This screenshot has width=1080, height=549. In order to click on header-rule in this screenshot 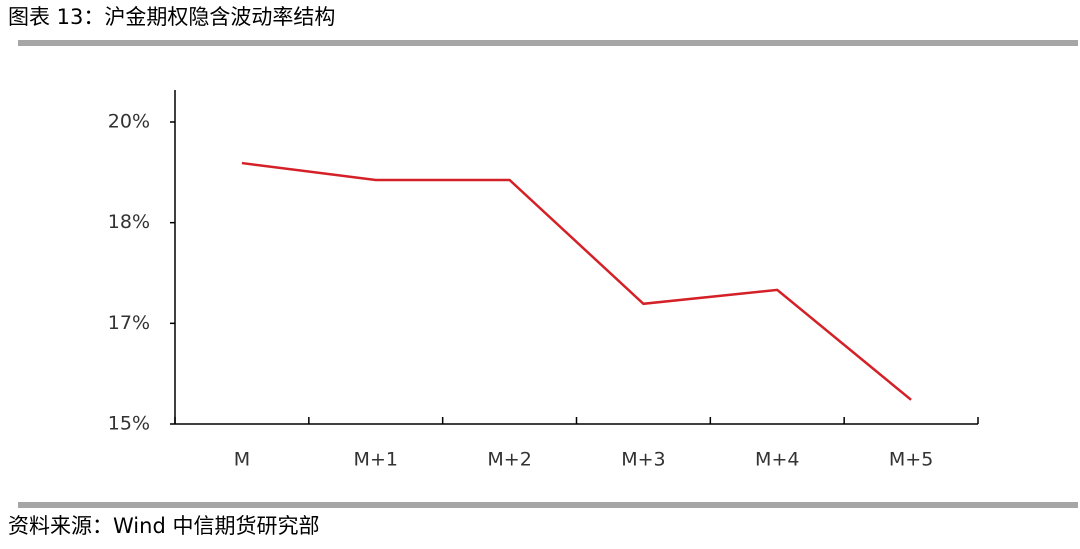, I will do `click(548, 43)`.